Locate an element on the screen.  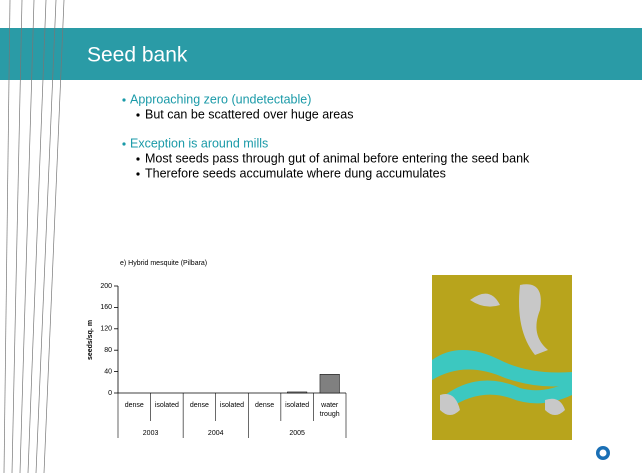
y-tick-label: 120 is located at coordinates (106, 329).